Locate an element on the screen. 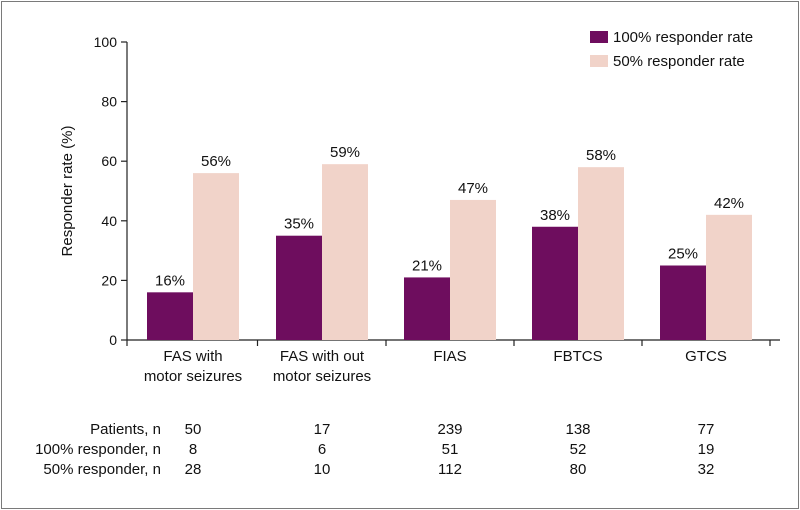 The width and height of the screenshot is (800, 510). table-row-label: 50% responder, n is located at coordinates (102, 469).